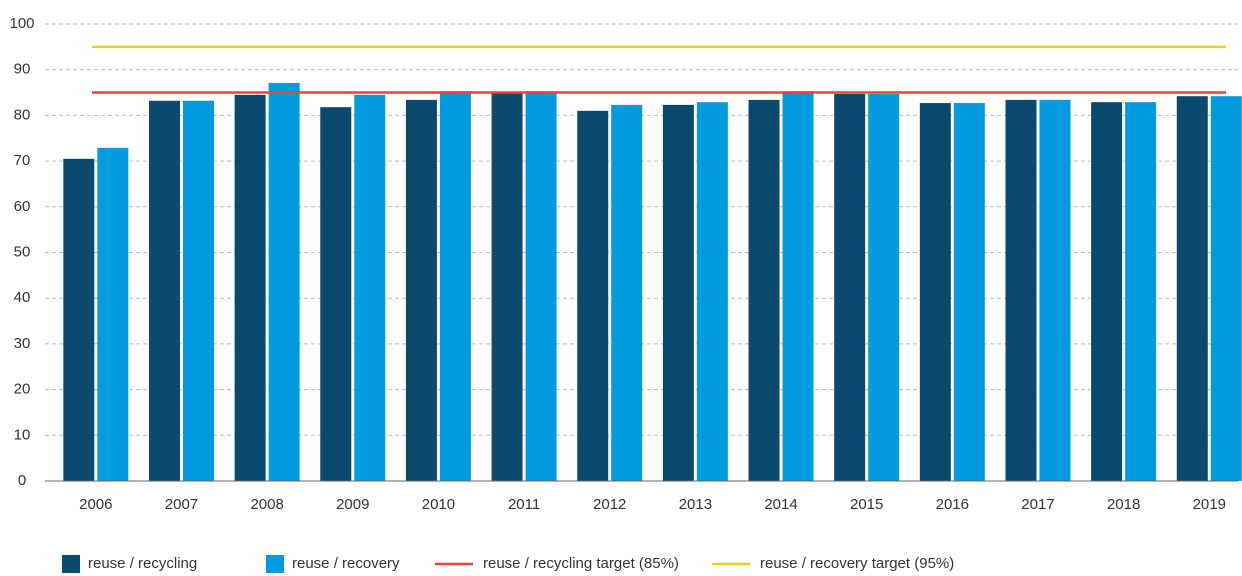 The image size is (1242, 576). What do you see at coordinates (266, 504) in the screenshot?
I see `x-tick-label: 2008` at bounding box center [266, 504].